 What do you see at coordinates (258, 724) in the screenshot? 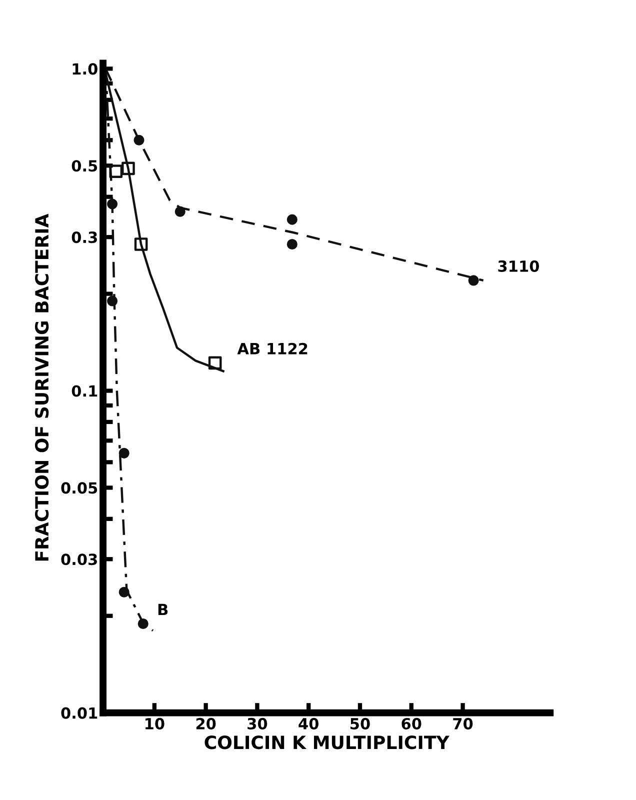
I see `x-tick-label: 30` at bounding box center [258, 724].